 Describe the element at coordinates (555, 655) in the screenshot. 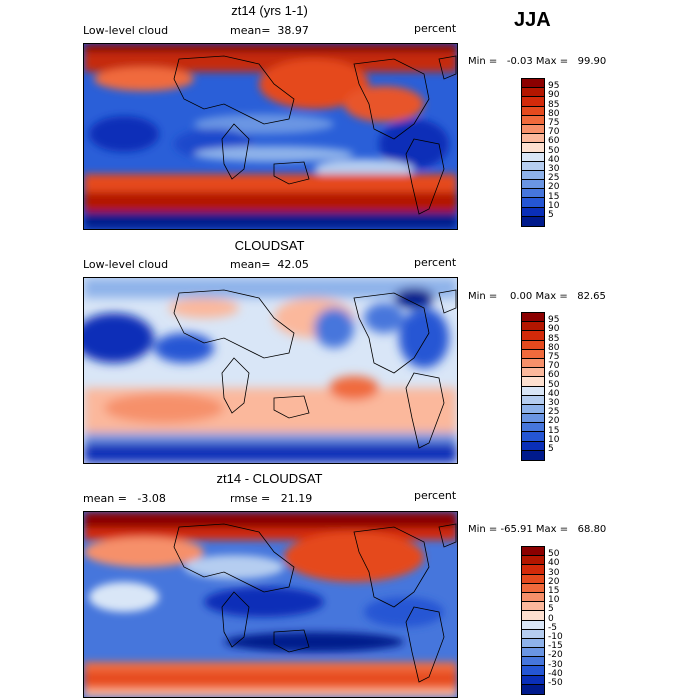

I see `colorbar-tick-label: -20` at that location.